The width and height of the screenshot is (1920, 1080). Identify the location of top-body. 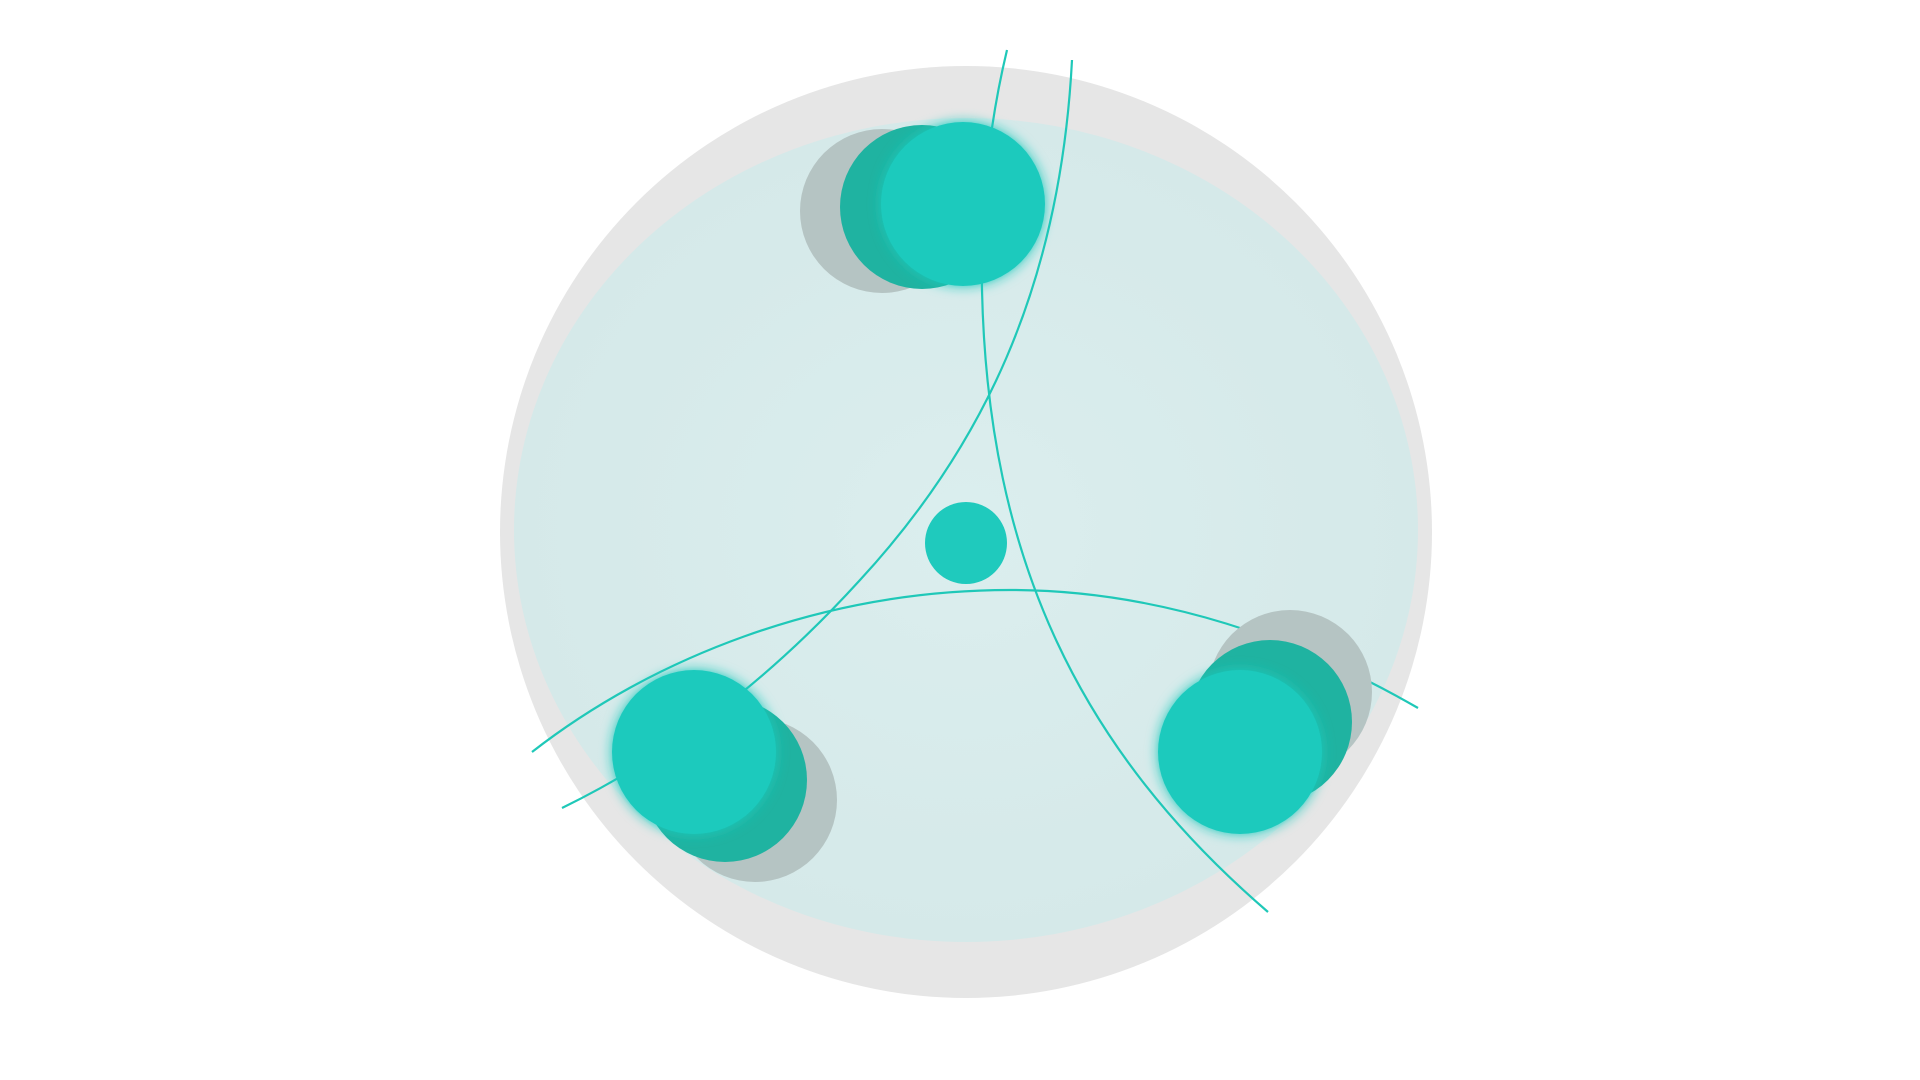
(963, 204).